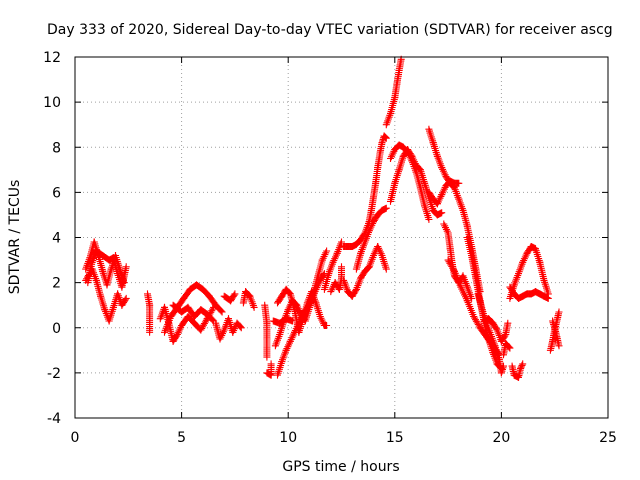 Image resolution: width=640 pixels, height=480 pixels. I want to click on x-axis-label: GPS time / hours, so click(340, 467).